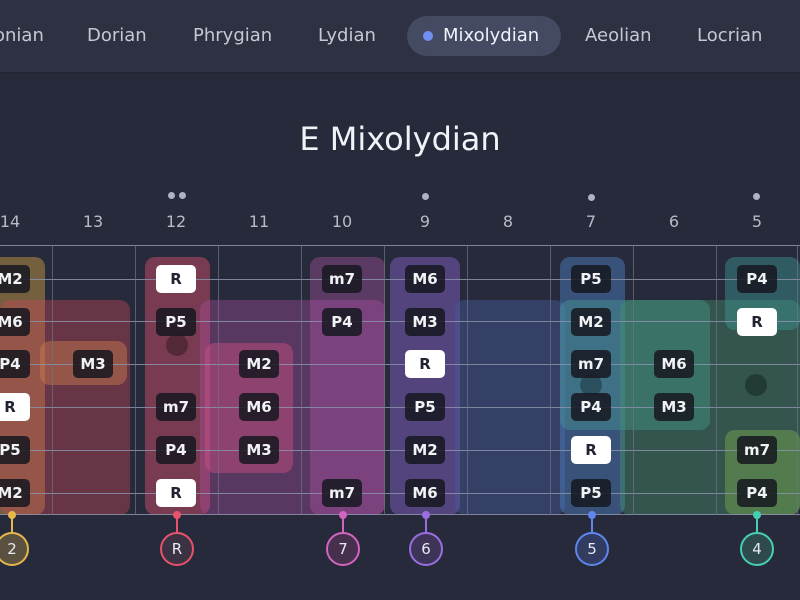 The height and width of the screenshot is (600, 800). I want to click on position-7-button: 7, so click(343, 549).